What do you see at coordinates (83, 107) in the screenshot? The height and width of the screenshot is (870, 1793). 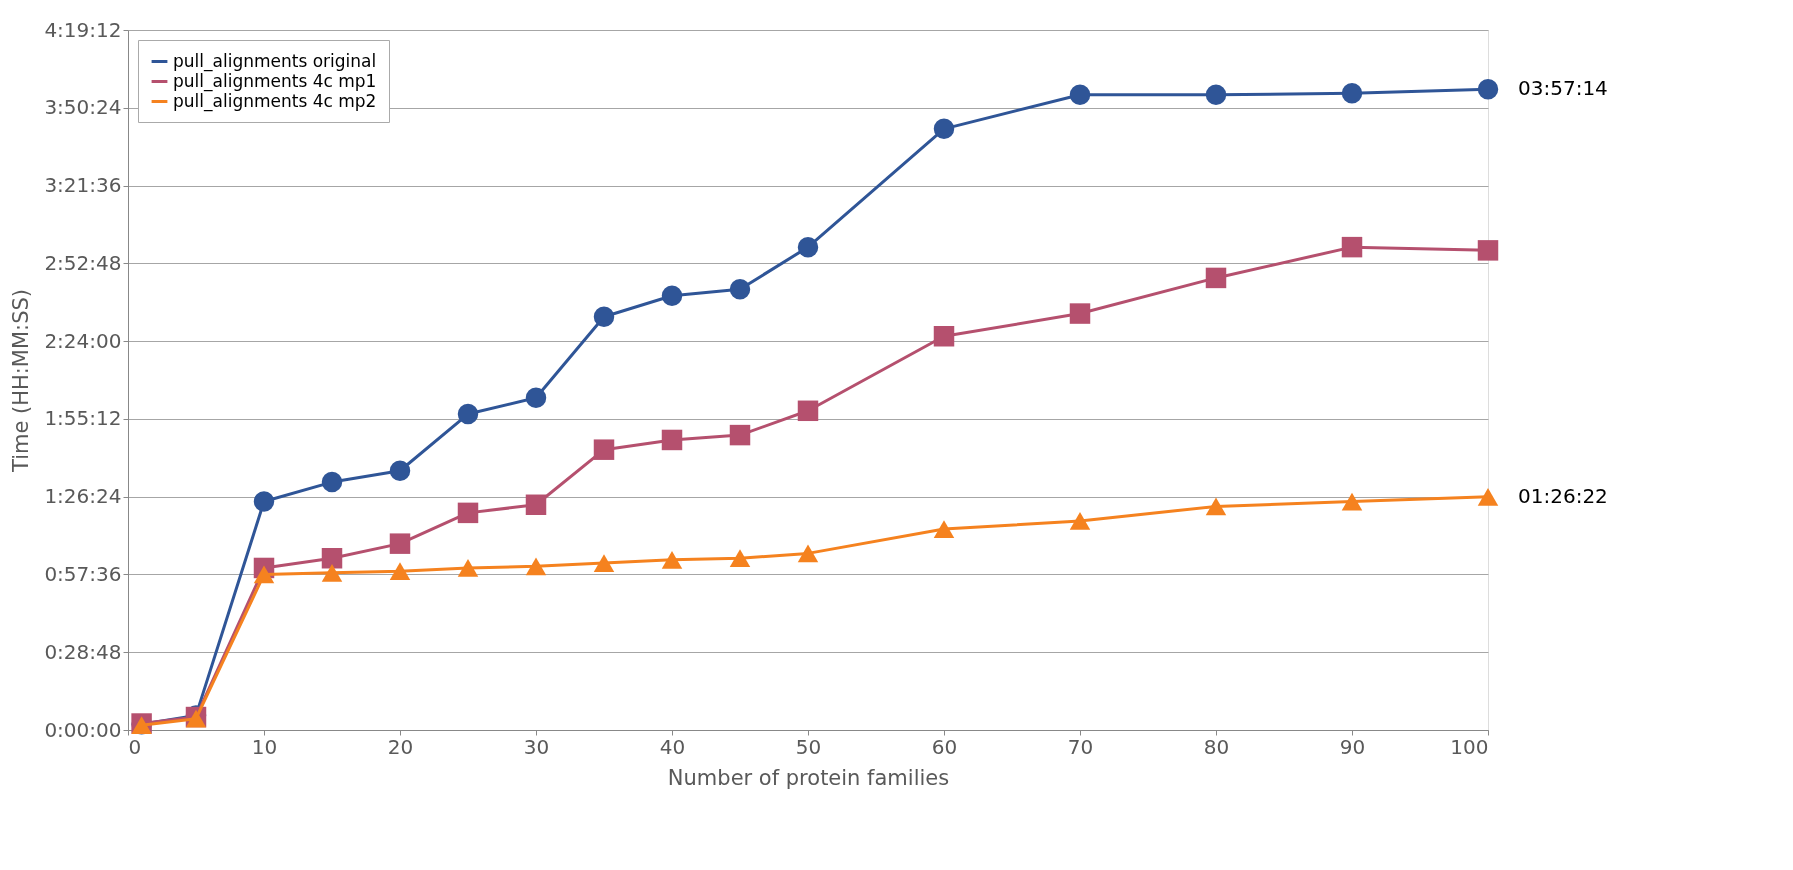 I see `y-tick-label: 3:50:24` at bounding box center [83, 107].